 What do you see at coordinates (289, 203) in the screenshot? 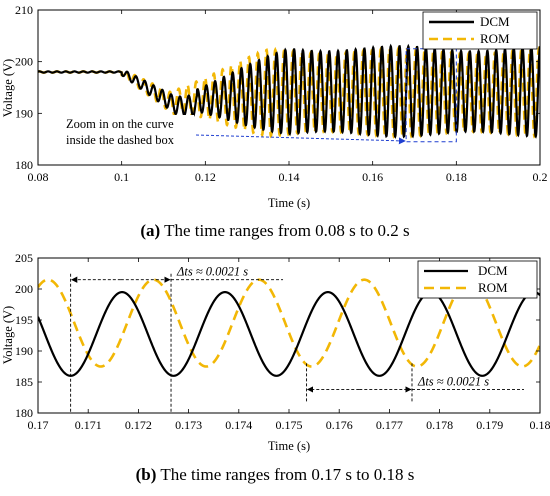
I see `chart-a-xlabel: Time (s)` at bounding box center [289, 203].